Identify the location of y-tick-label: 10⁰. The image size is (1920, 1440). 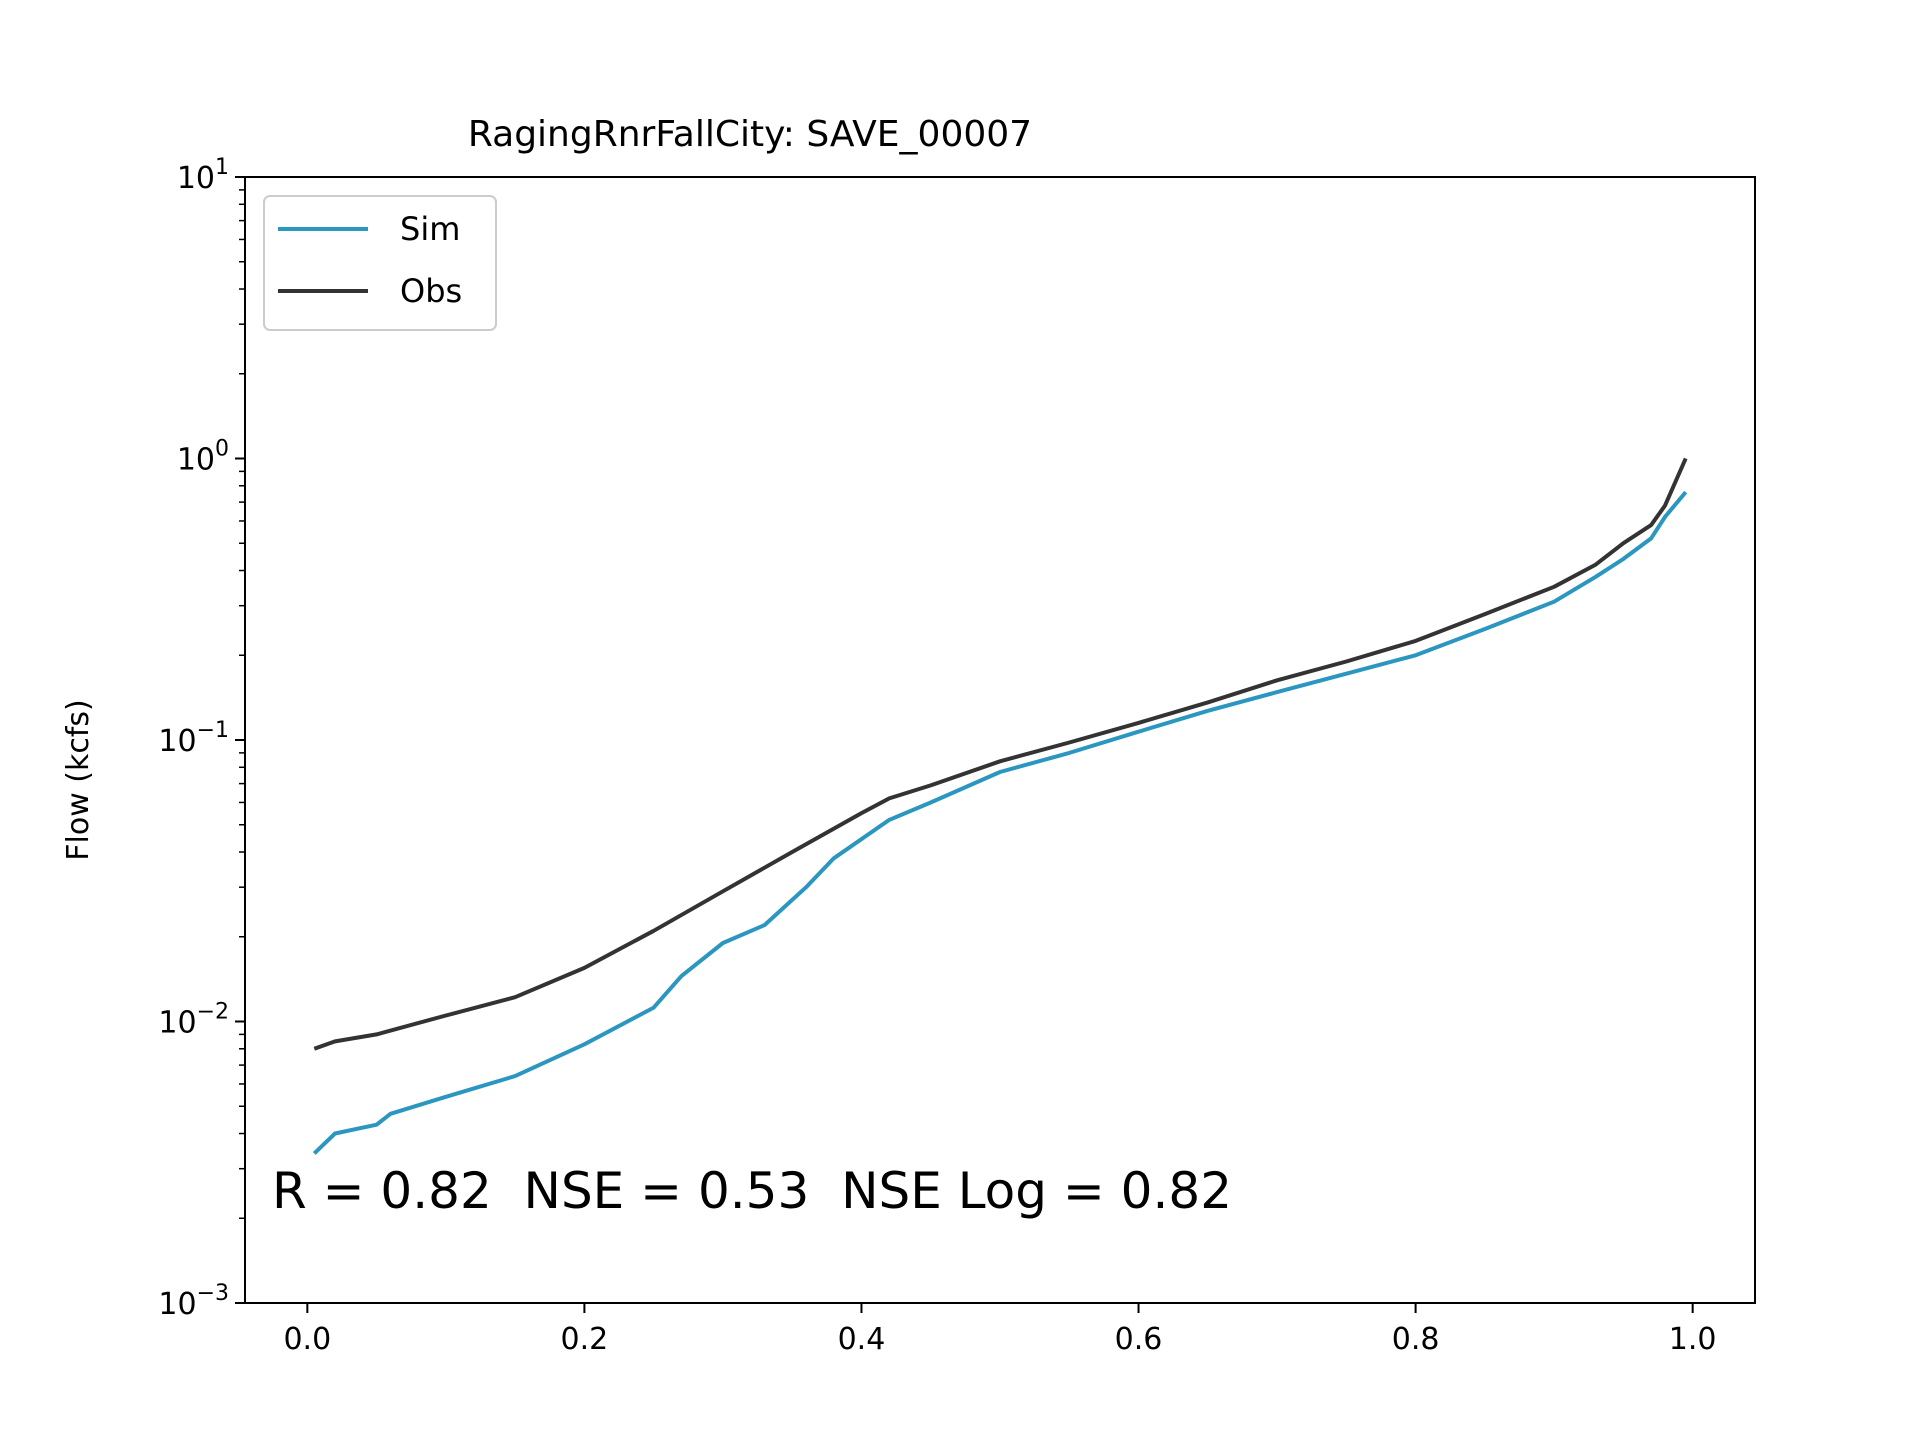
(203, 457).